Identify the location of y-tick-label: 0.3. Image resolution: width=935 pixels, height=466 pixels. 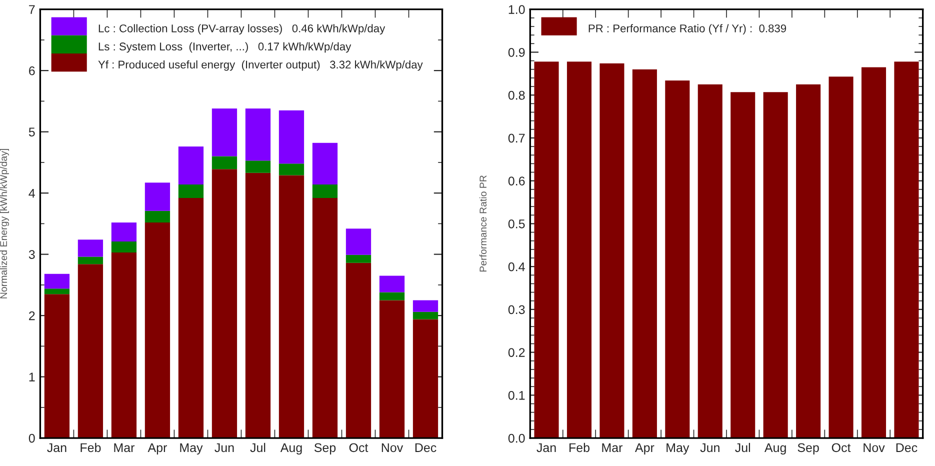
(516, 309).